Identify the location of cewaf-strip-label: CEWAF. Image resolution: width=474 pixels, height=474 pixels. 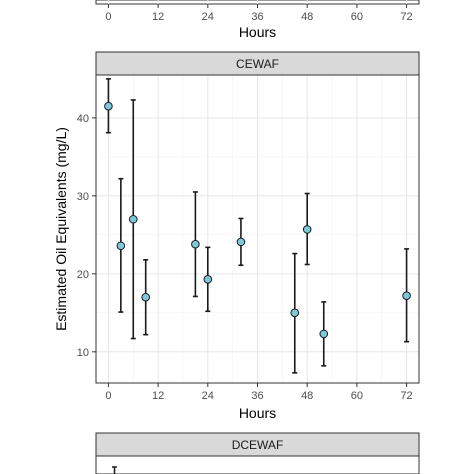
(257, 64).